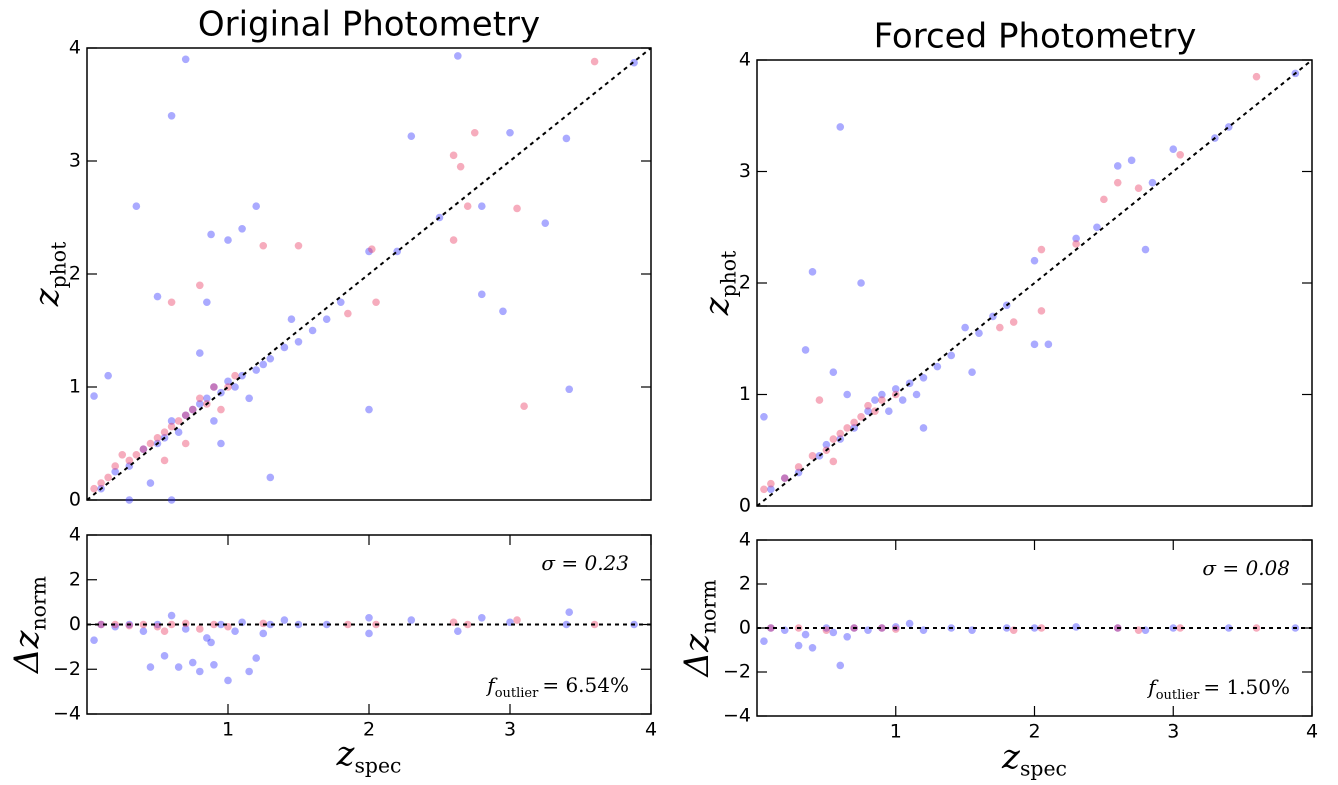  I want to click on label-sub: spec, so click(1043, 768).